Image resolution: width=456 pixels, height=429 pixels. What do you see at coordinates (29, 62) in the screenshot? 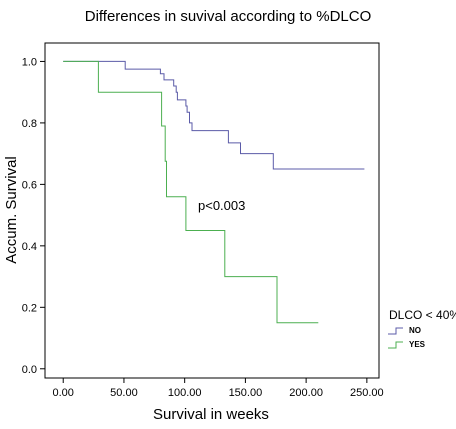
I see `y-tick-label: 1.0` at bounding box center [29, 62].